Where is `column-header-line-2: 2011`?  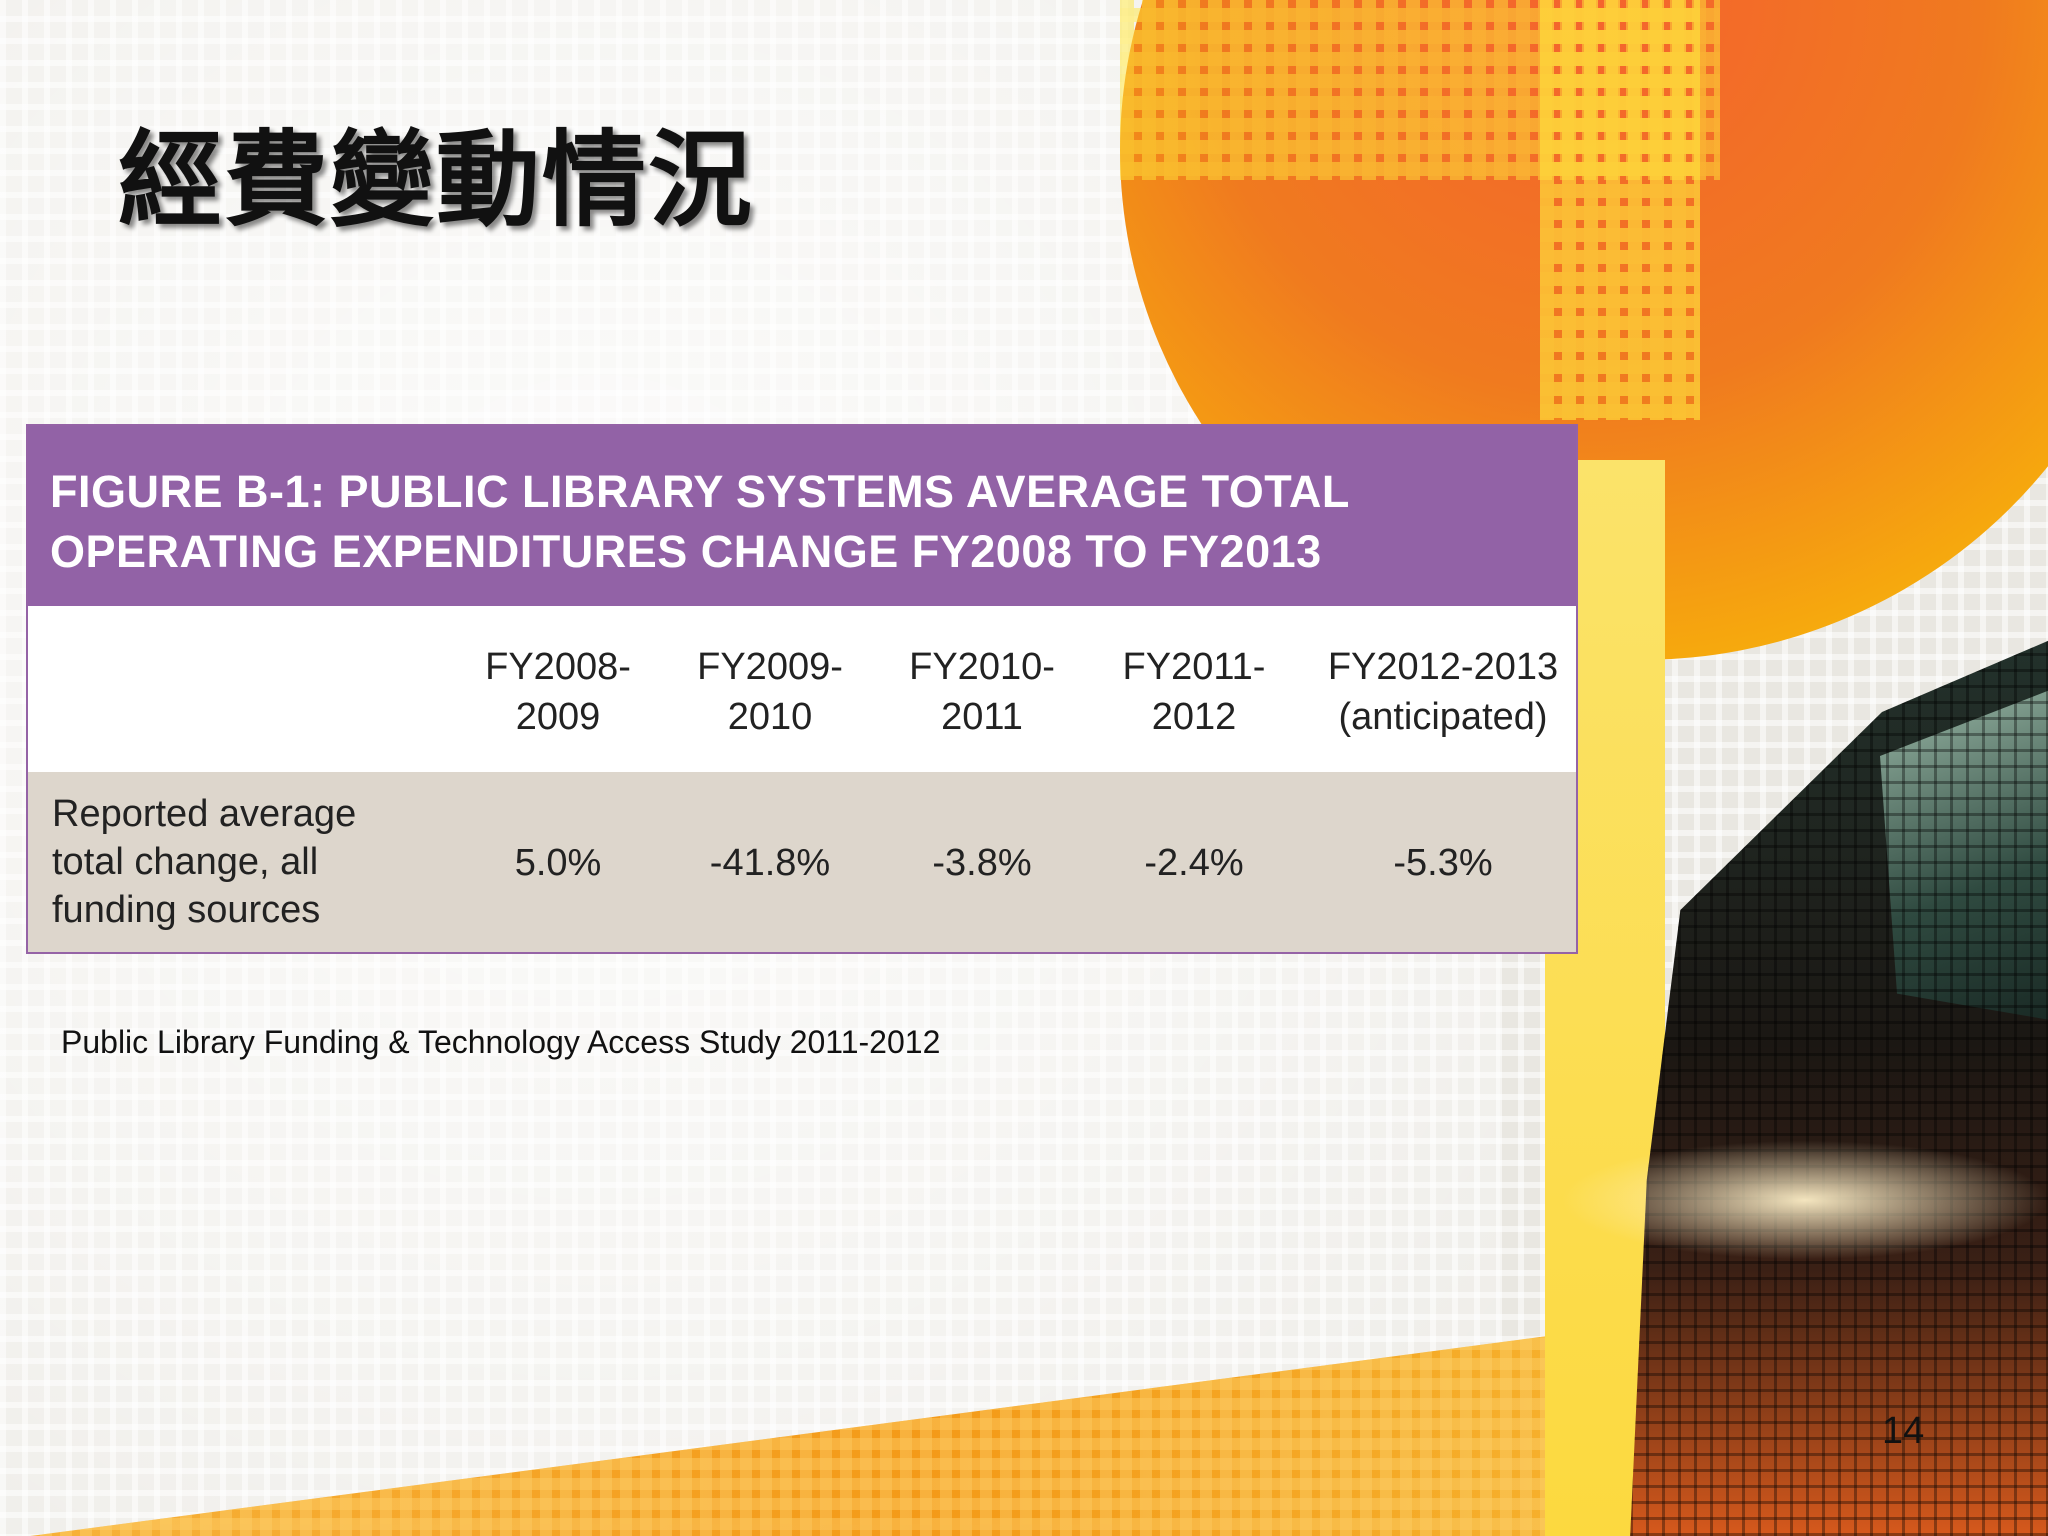
column-header-line-2: 2011 is located at coordinates (982, 717).